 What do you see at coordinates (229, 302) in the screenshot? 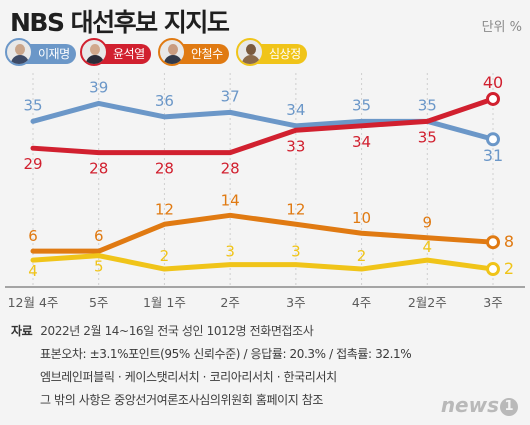
I see `x-tick-label: 2주` at bounding box center [229, 302].